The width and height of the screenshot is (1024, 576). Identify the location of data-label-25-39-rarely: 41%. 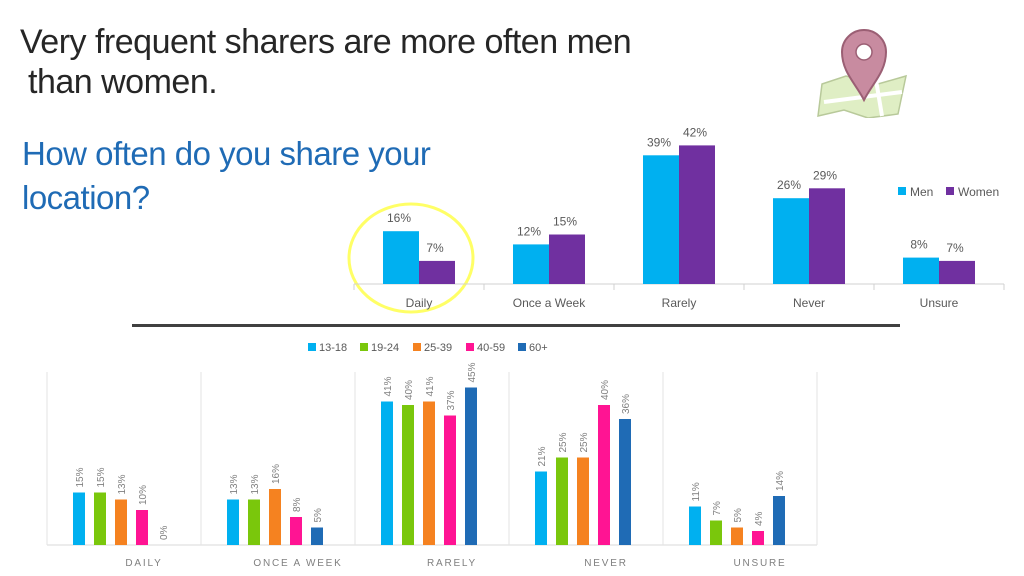
(430, 386).